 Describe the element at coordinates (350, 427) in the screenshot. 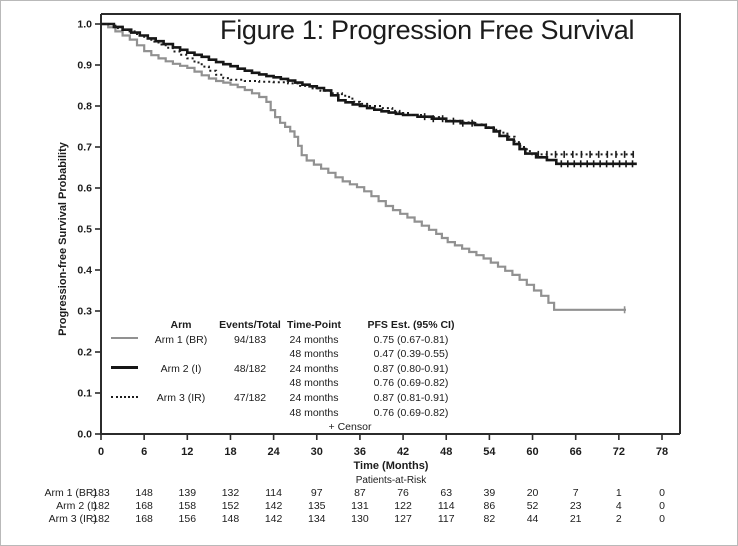

I see `censor-note: + Censor` at that location.